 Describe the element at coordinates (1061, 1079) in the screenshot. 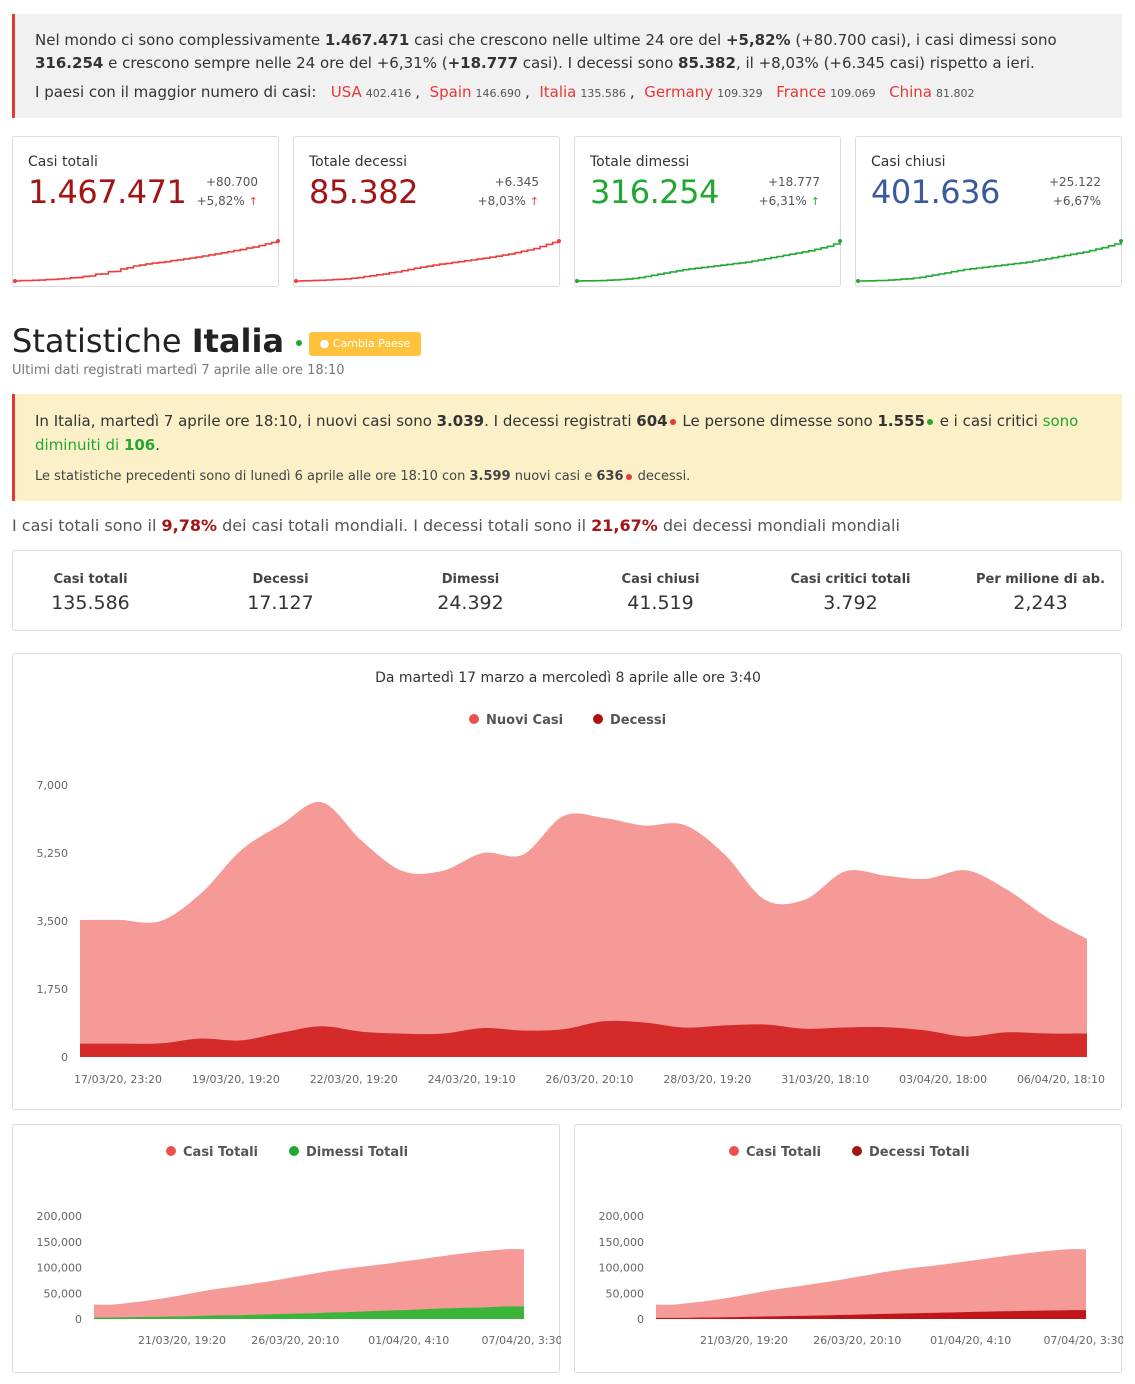

I see `x-tick-label: 06/04/20, 18:10` at that location.